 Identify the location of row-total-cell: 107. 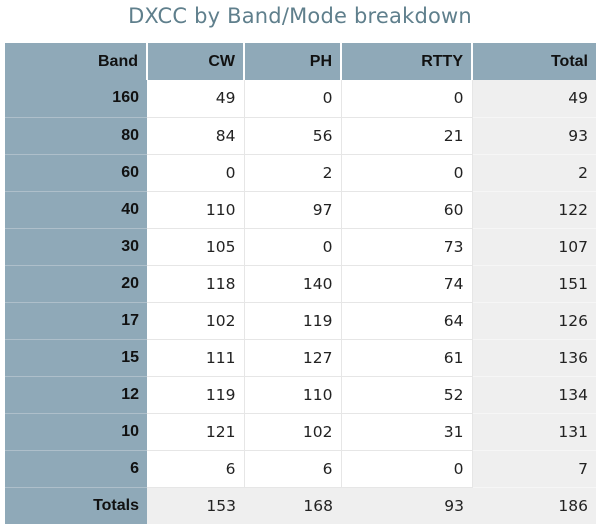
(534, 247).